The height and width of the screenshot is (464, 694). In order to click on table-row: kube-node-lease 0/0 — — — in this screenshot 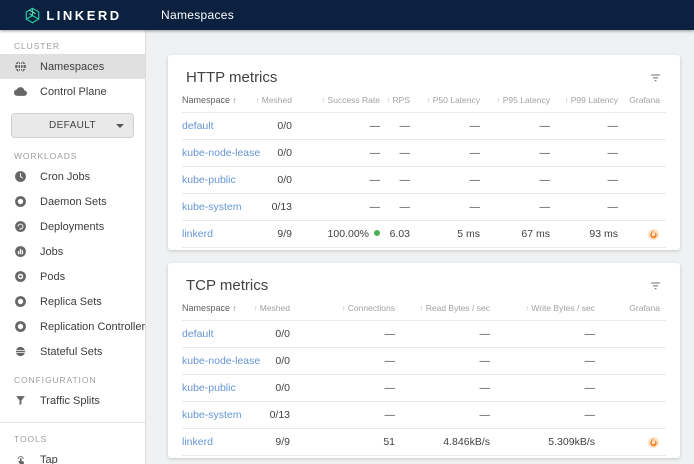, I will do `click(424, 361)`.